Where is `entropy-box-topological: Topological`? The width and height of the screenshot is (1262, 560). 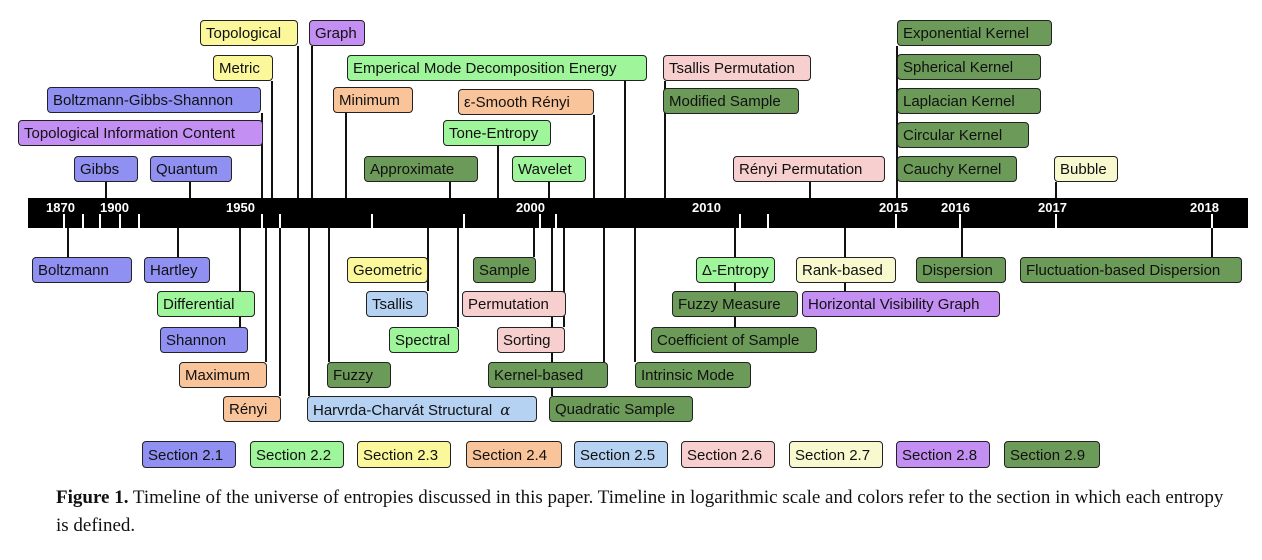 entropy-box-topological: Topological is located at coordinates (249, 33).